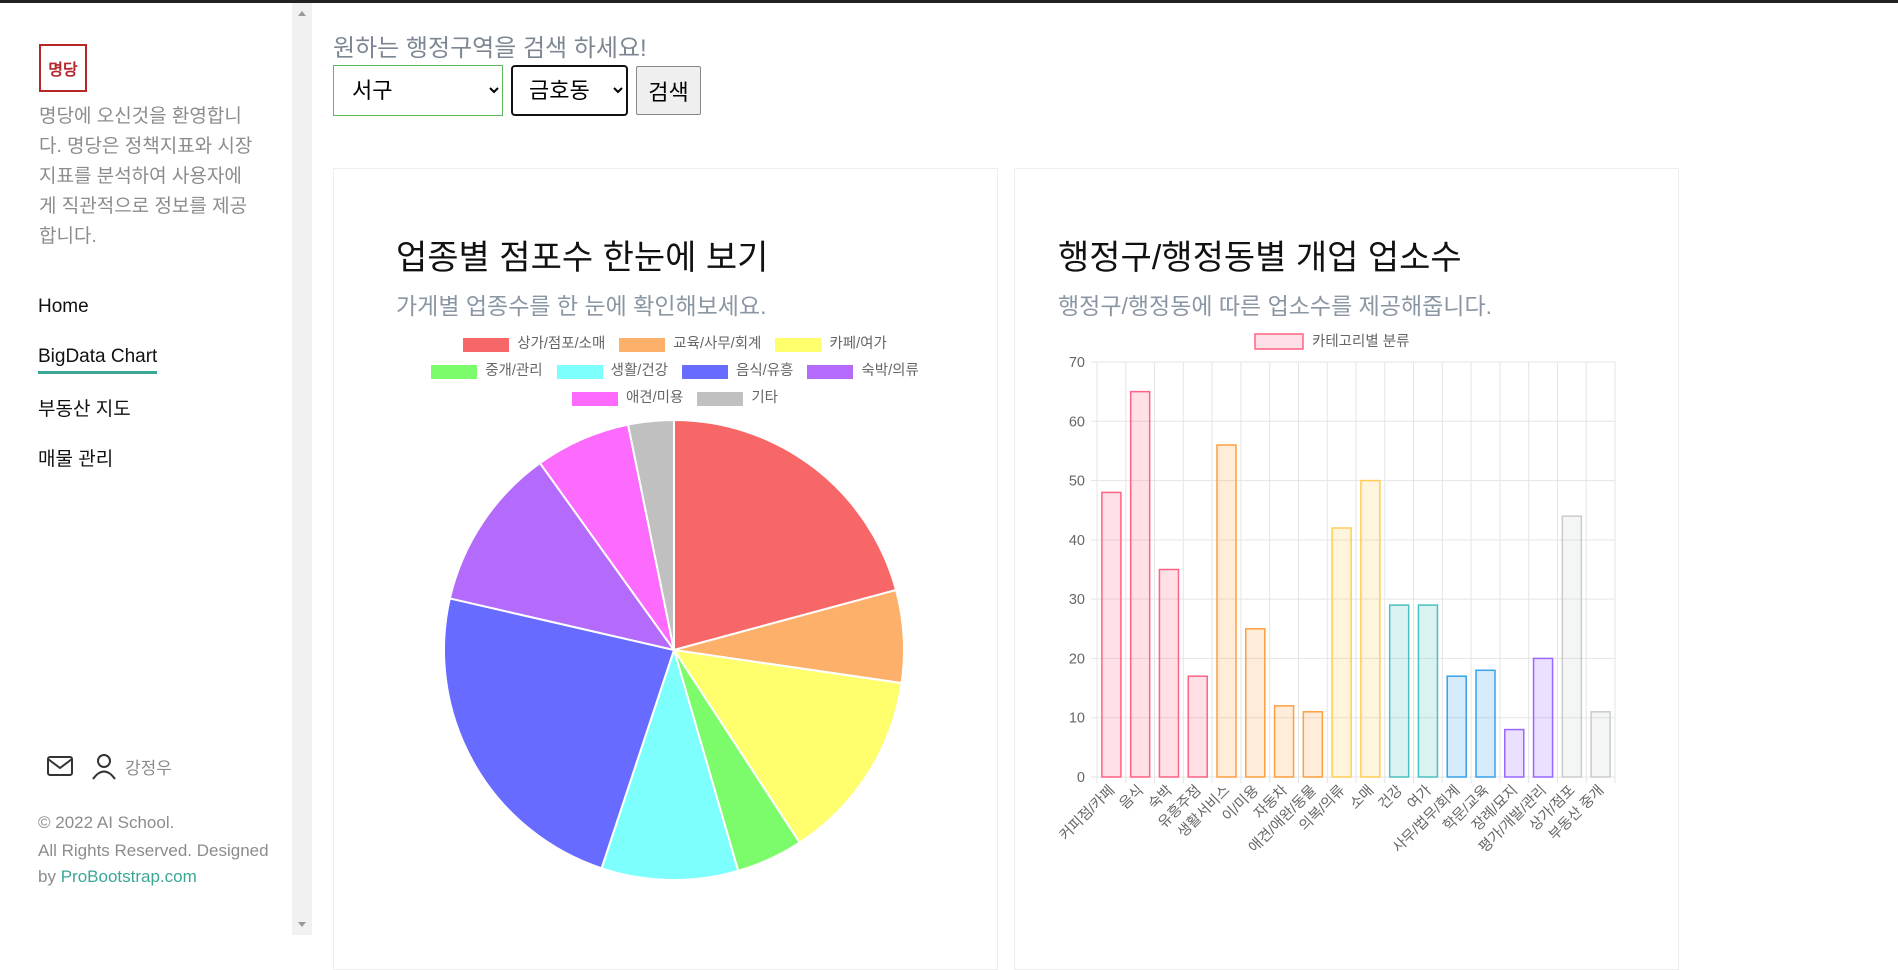 This screenshot has height=970, width=1898. Describe the element at coordinates (514, 371) in the screenshot. I see `legend-label: 중개/관리` at that location.